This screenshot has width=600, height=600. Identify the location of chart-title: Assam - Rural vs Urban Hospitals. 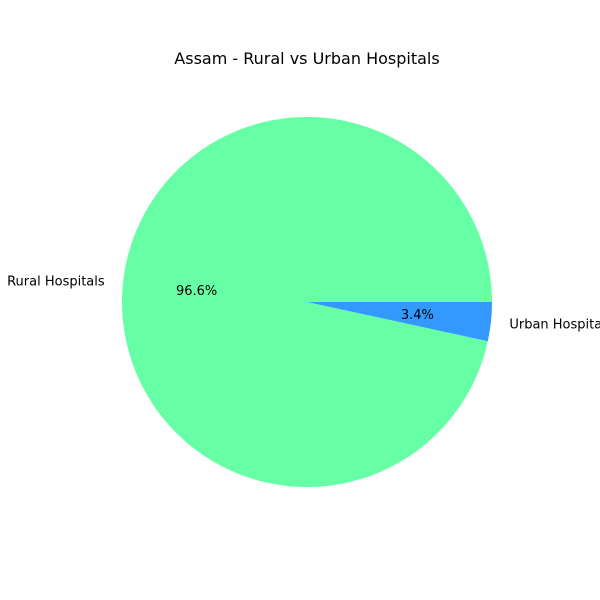
(306, 58).